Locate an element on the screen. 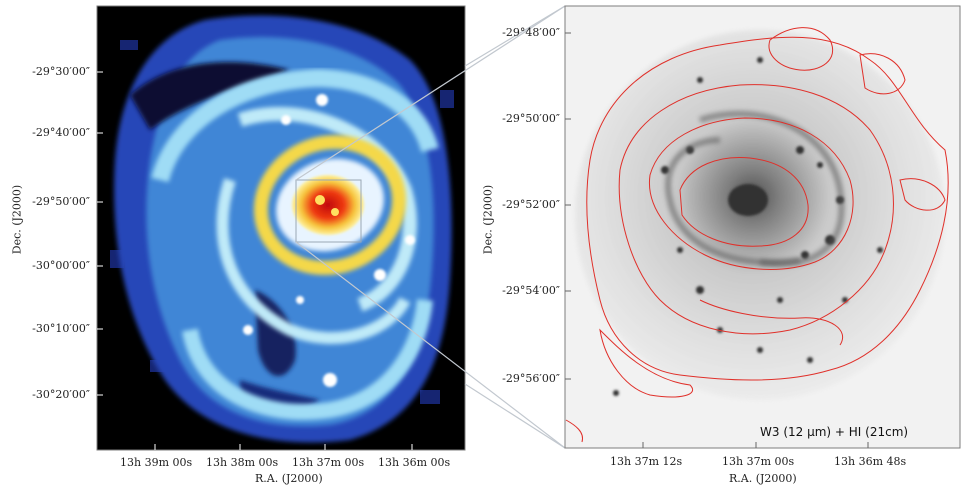 The width and height of the screenshot is (967, 490). right-y-axis-title: Dec. (J2000) is located at coordinates (488, 219).